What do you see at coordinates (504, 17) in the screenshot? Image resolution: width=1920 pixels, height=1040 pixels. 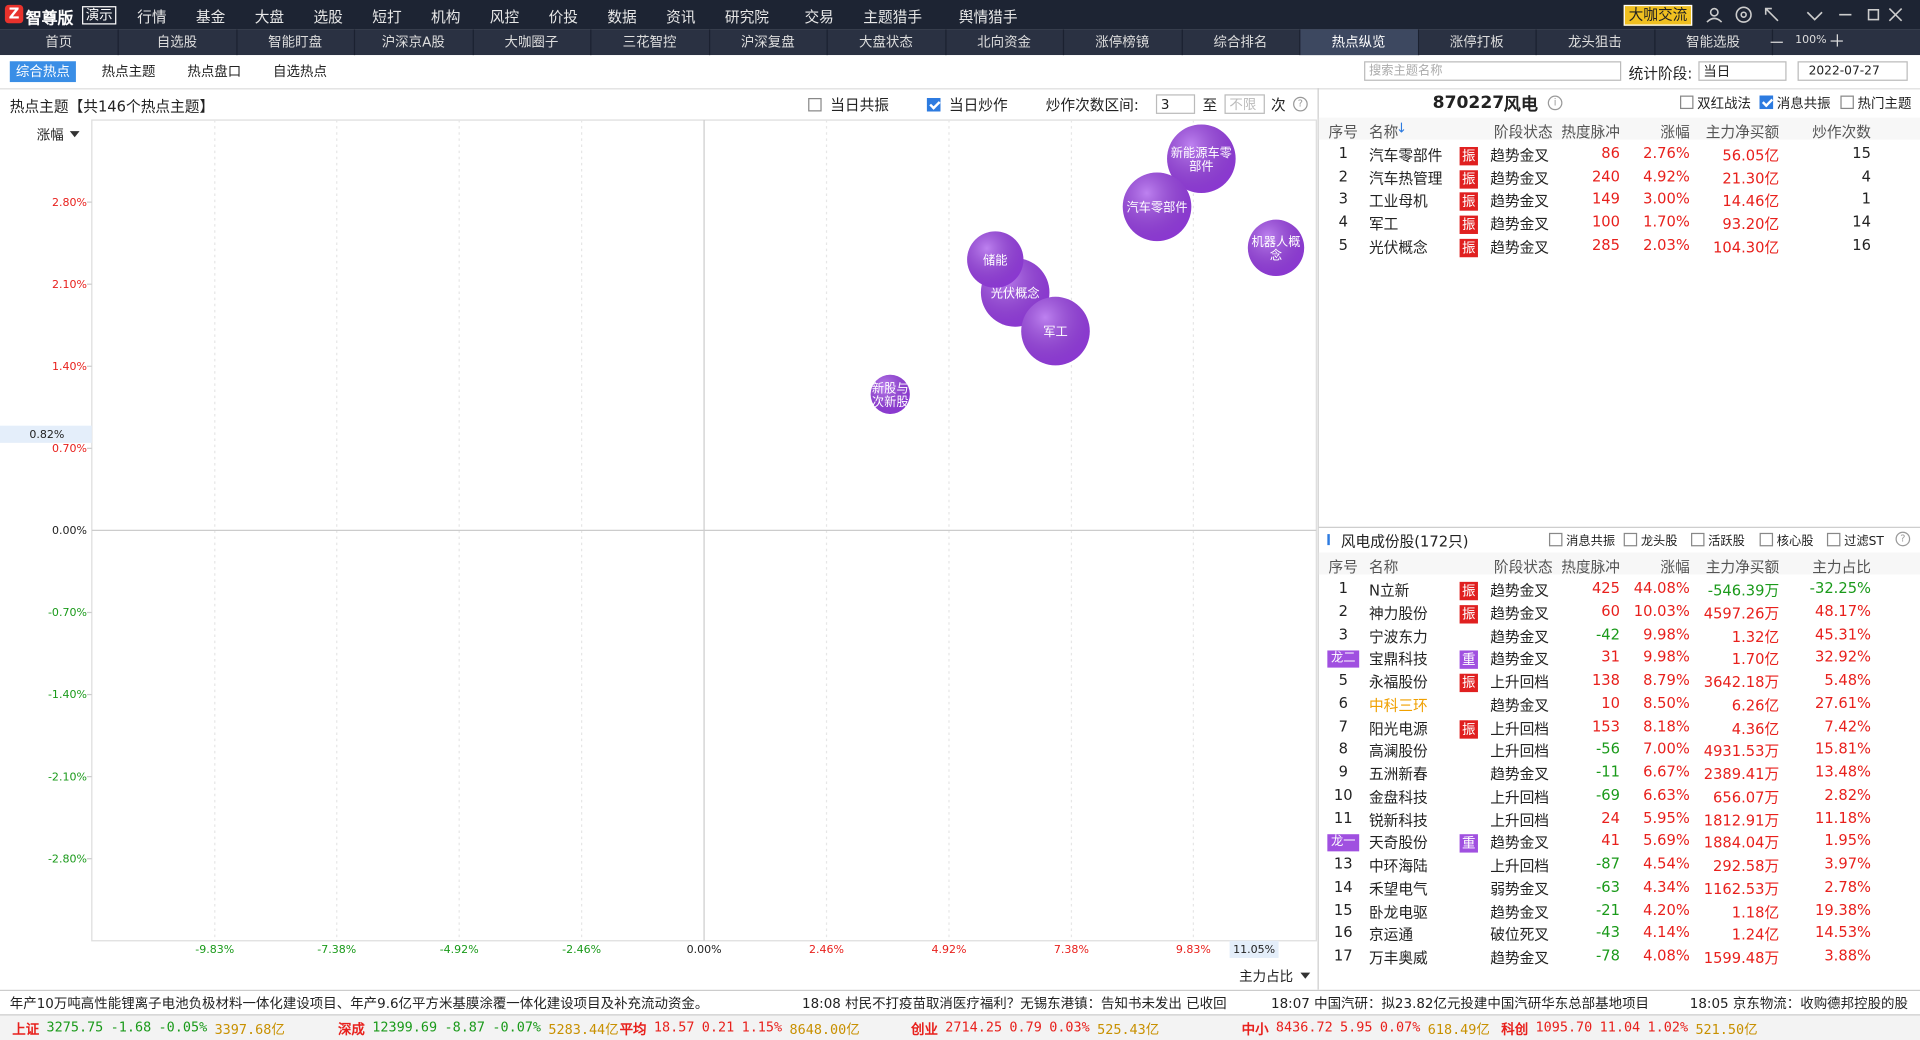 I see `menu-item: 风控` at bounding box center [504, 17].